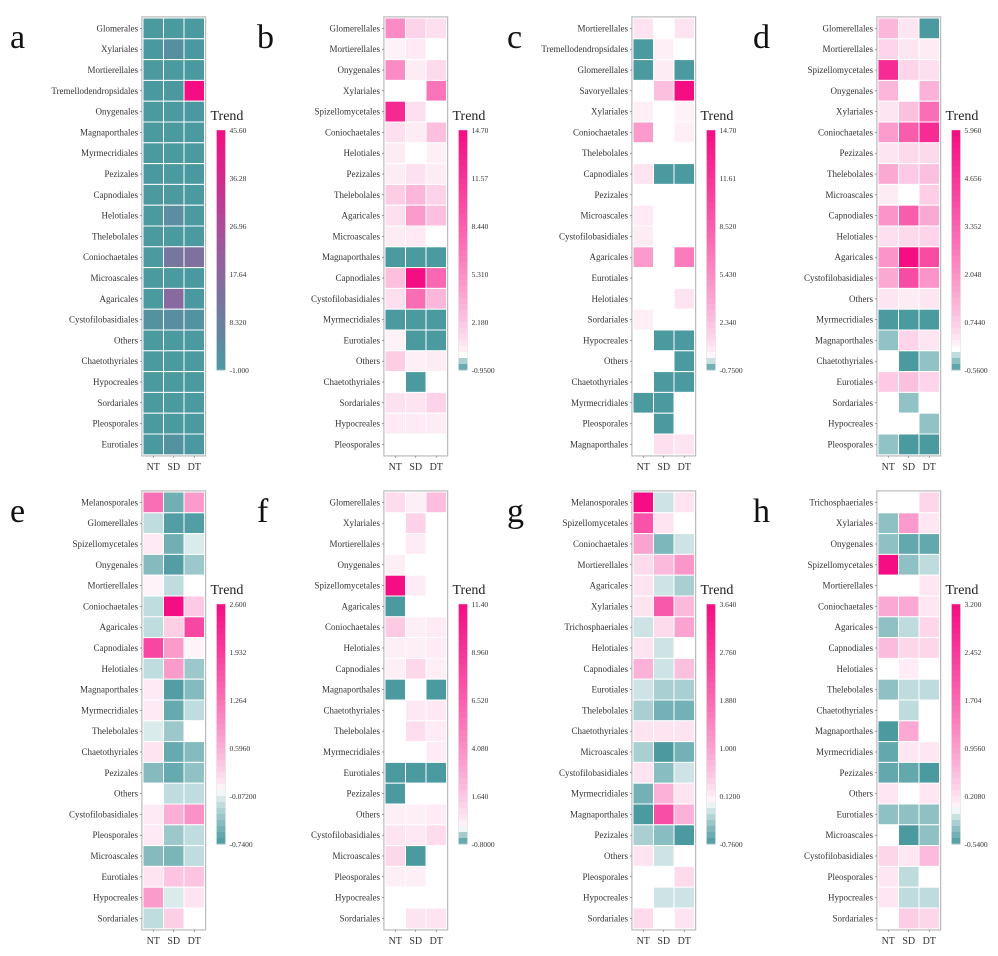  What do you see at coordinates (888, 236) in the screenshot?
I see `heatmap-cell: Helotiales / NT: 0.4` at bounding box center [888, 236].